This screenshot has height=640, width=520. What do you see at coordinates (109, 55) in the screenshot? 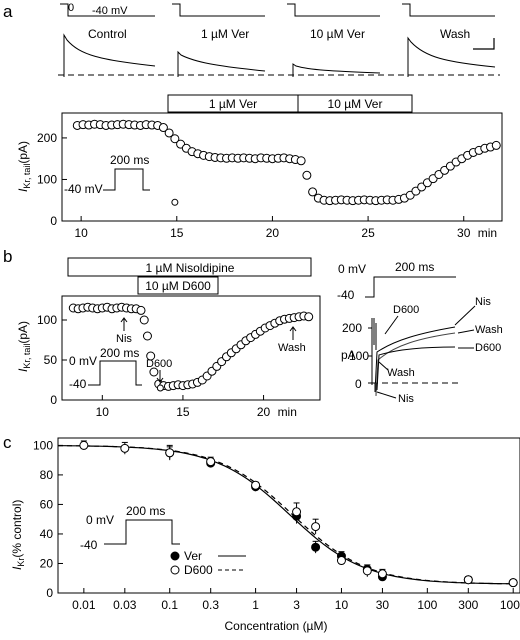
I see `current-trace-control` at bounding box center [109, 55].